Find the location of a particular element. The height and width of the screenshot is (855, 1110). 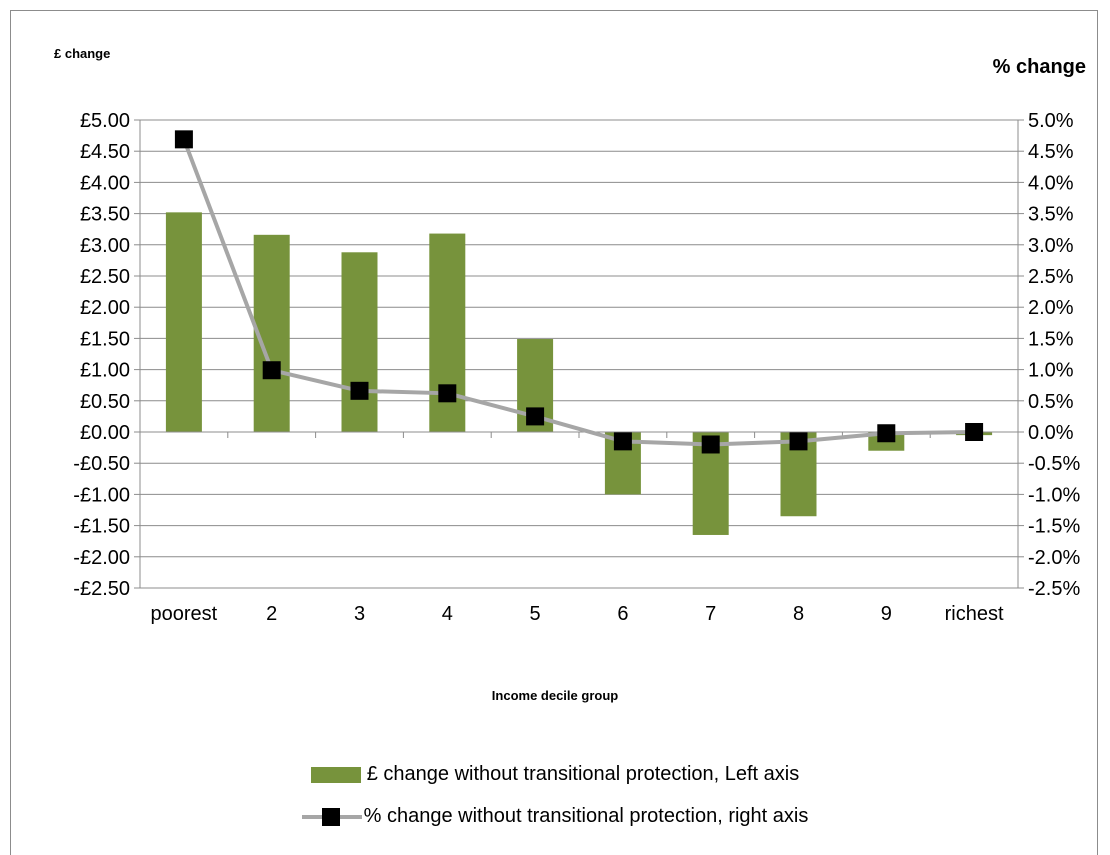

left-tick-label: £0.00 is located at coordinates (105, 433).